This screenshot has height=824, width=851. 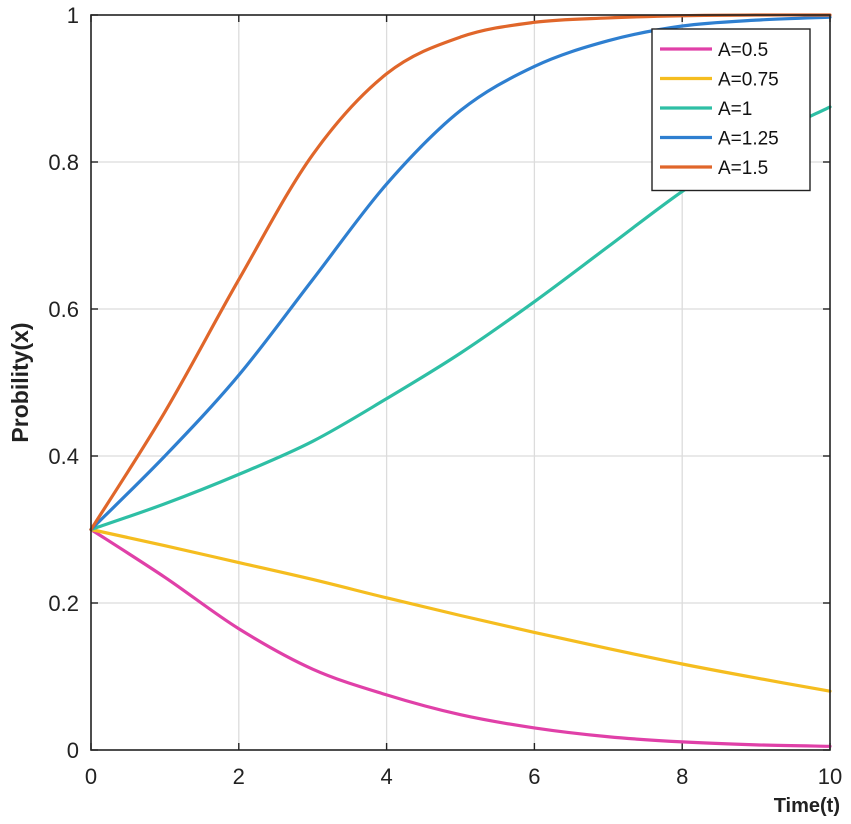 I want to click on x-tick-label: 0, so click(x=91, y=776).